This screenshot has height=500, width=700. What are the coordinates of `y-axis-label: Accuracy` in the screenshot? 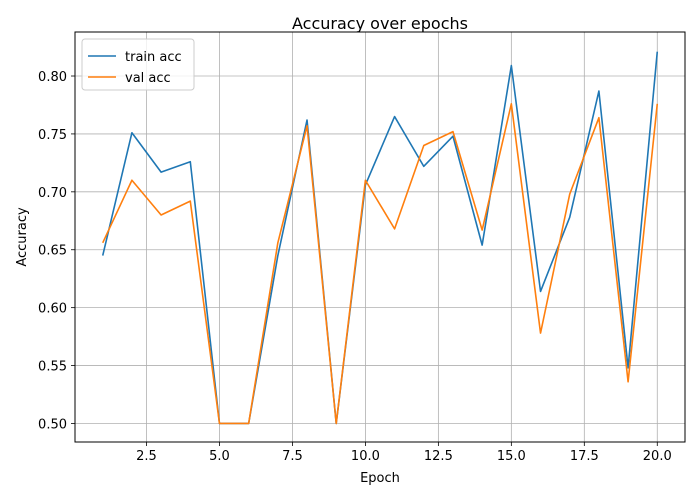 It's located at (22, 237).